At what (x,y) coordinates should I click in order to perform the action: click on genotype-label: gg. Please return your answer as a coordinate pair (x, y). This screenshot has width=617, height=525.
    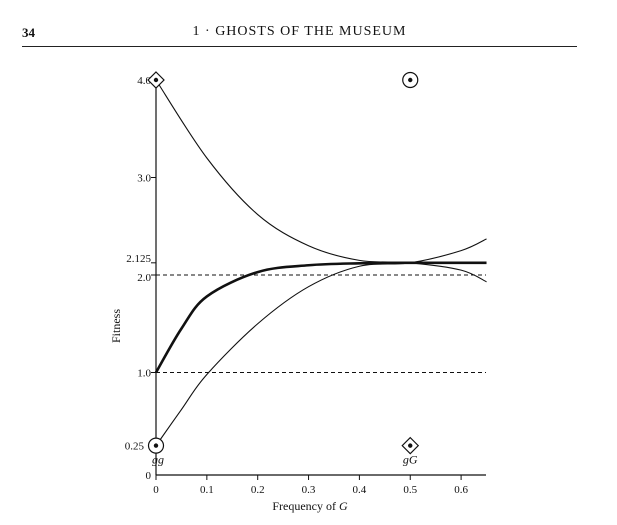
    Looking at the image, I should click on (158, 460).